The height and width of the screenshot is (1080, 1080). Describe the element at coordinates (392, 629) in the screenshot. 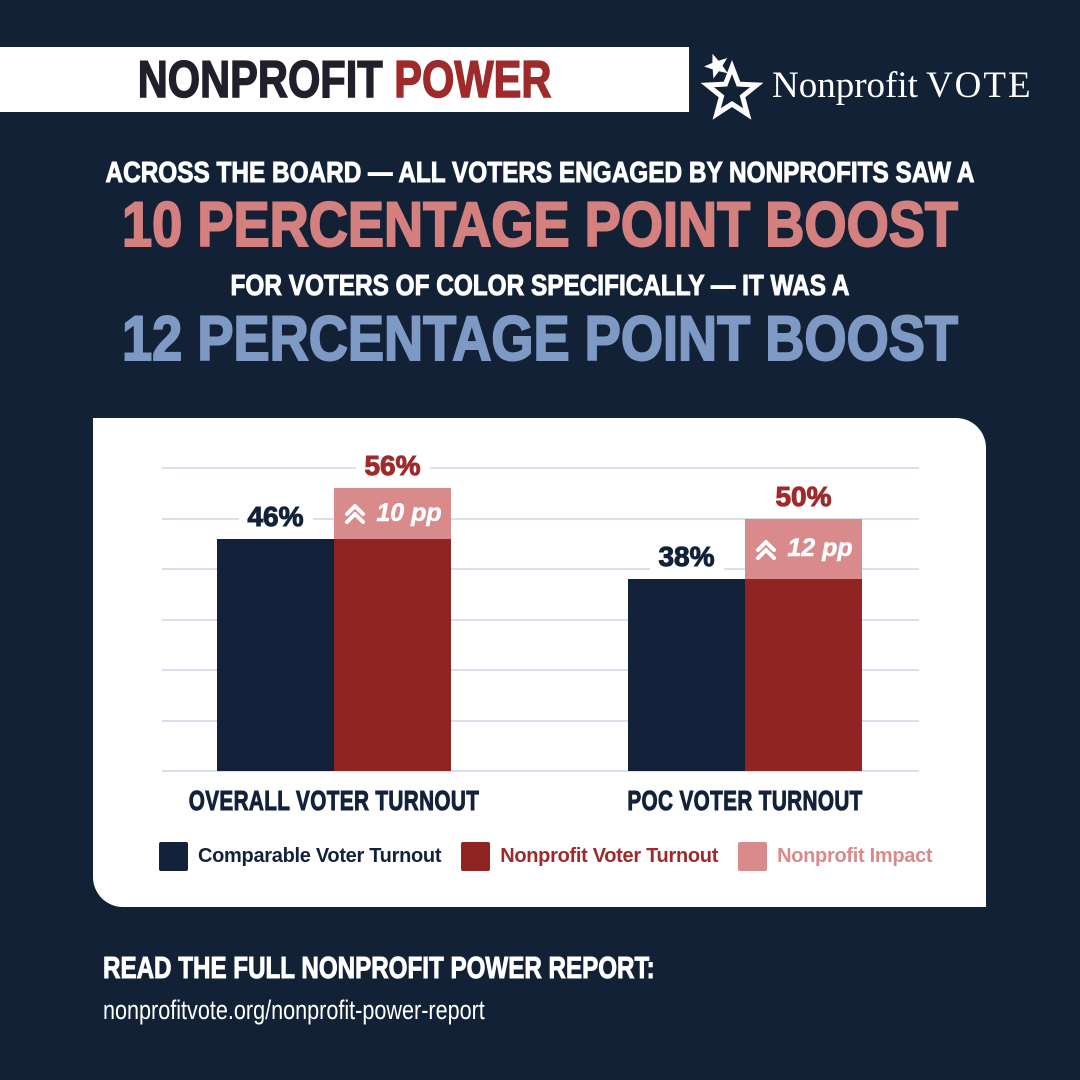

I see `nonprofit-turnout-bar: 10 pp` at that location.